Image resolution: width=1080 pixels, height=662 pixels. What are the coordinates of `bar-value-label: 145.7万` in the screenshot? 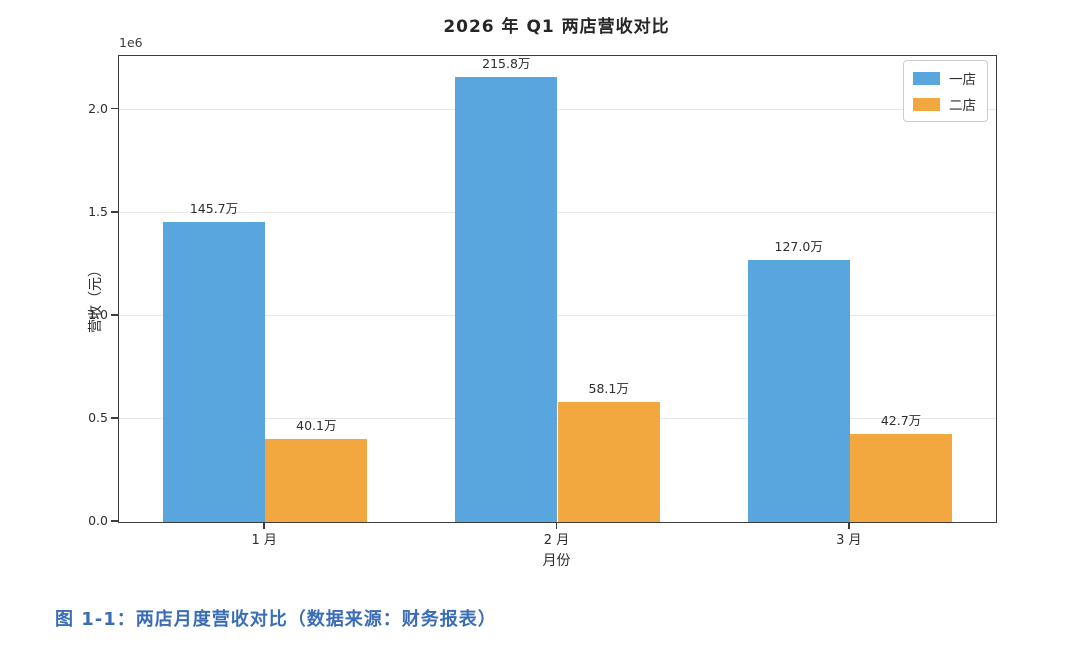 It's located at (214, 208).